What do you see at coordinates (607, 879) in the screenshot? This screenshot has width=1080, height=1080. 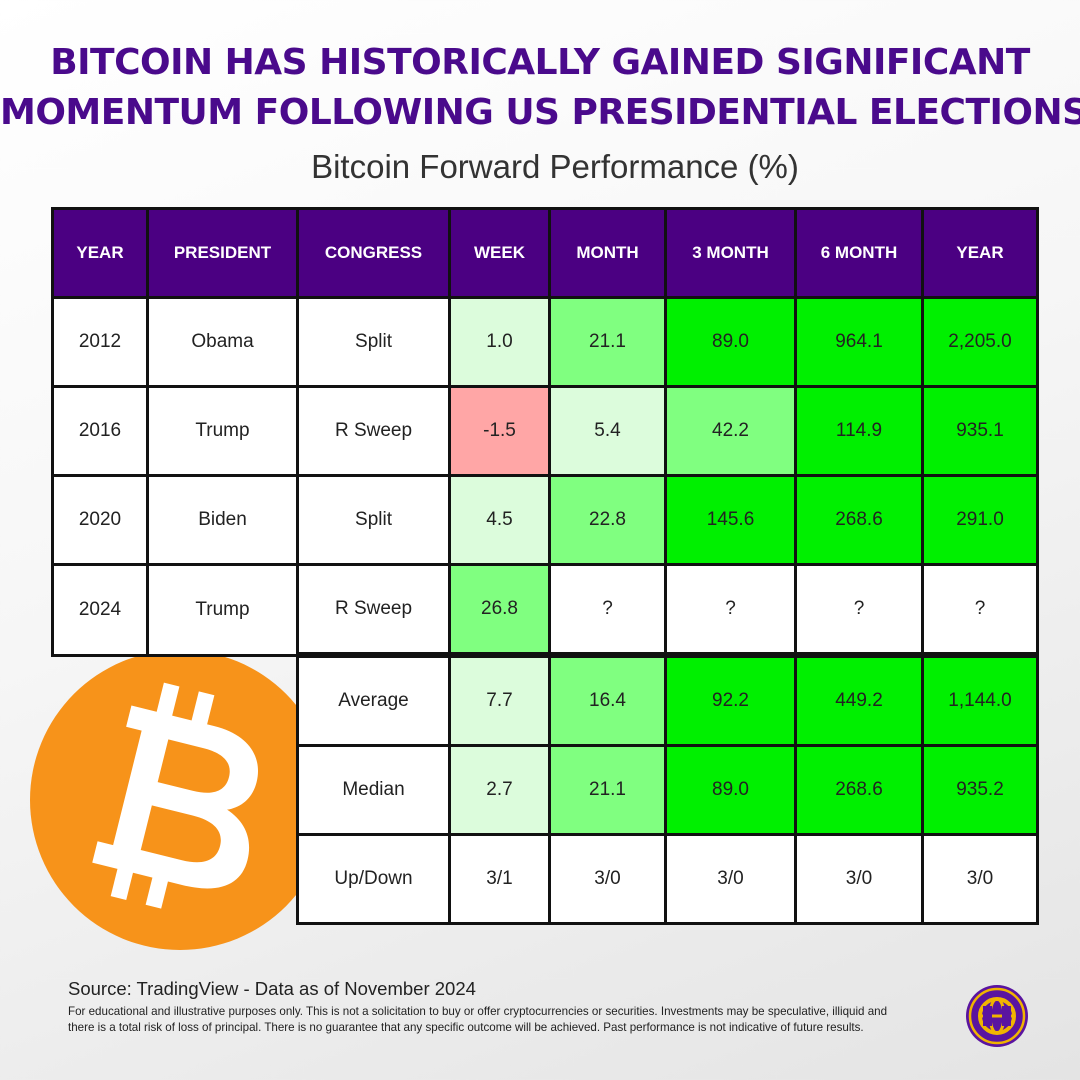 I see `summary-month: 3/0` at bounding box center [607, 879].